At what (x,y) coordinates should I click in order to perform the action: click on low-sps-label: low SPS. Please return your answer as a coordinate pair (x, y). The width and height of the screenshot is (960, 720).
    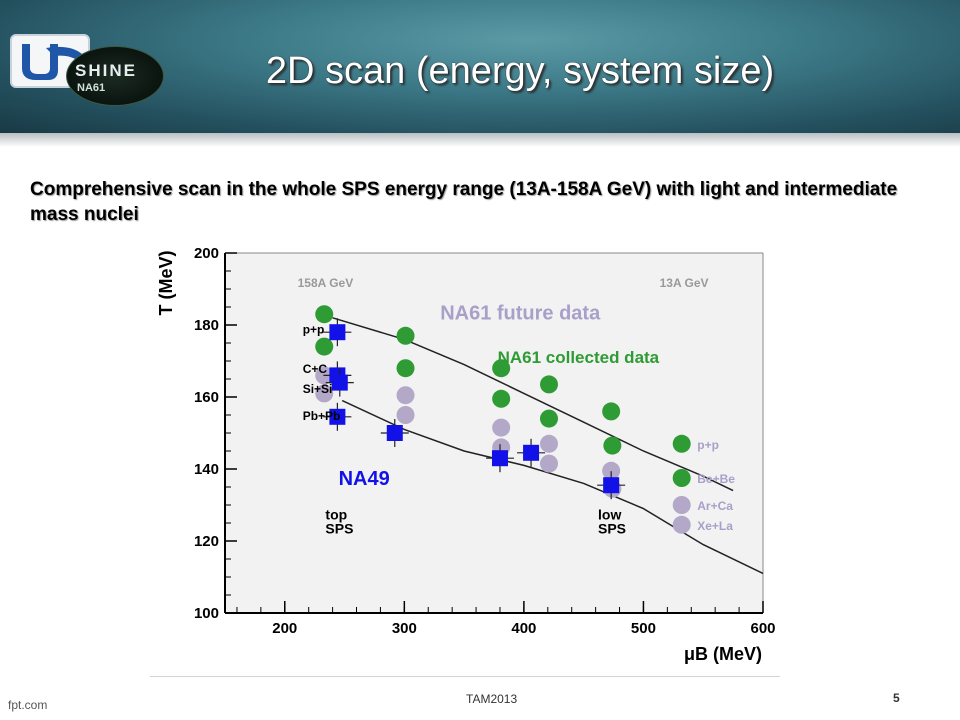
    Looking at the image, I should click on (612, 521).